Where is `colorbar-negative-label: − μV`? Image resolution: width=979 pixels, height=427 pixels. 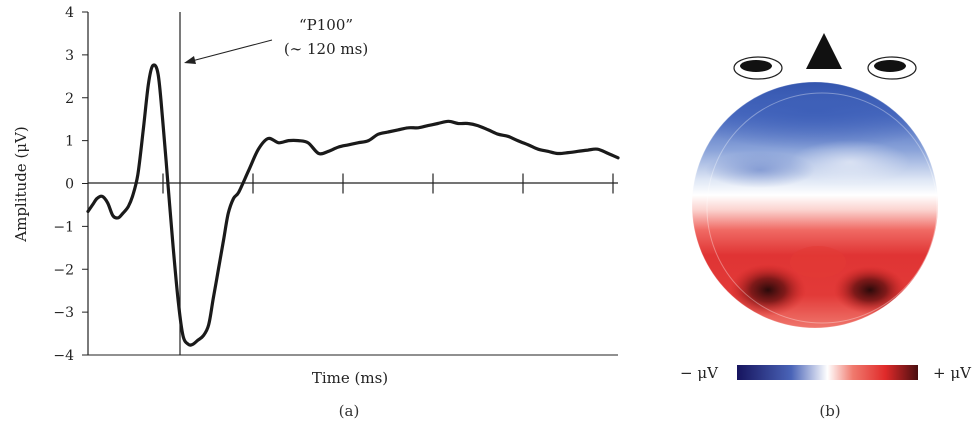
colorbar-negative-label: − μV is located at coordinates (699, 373).